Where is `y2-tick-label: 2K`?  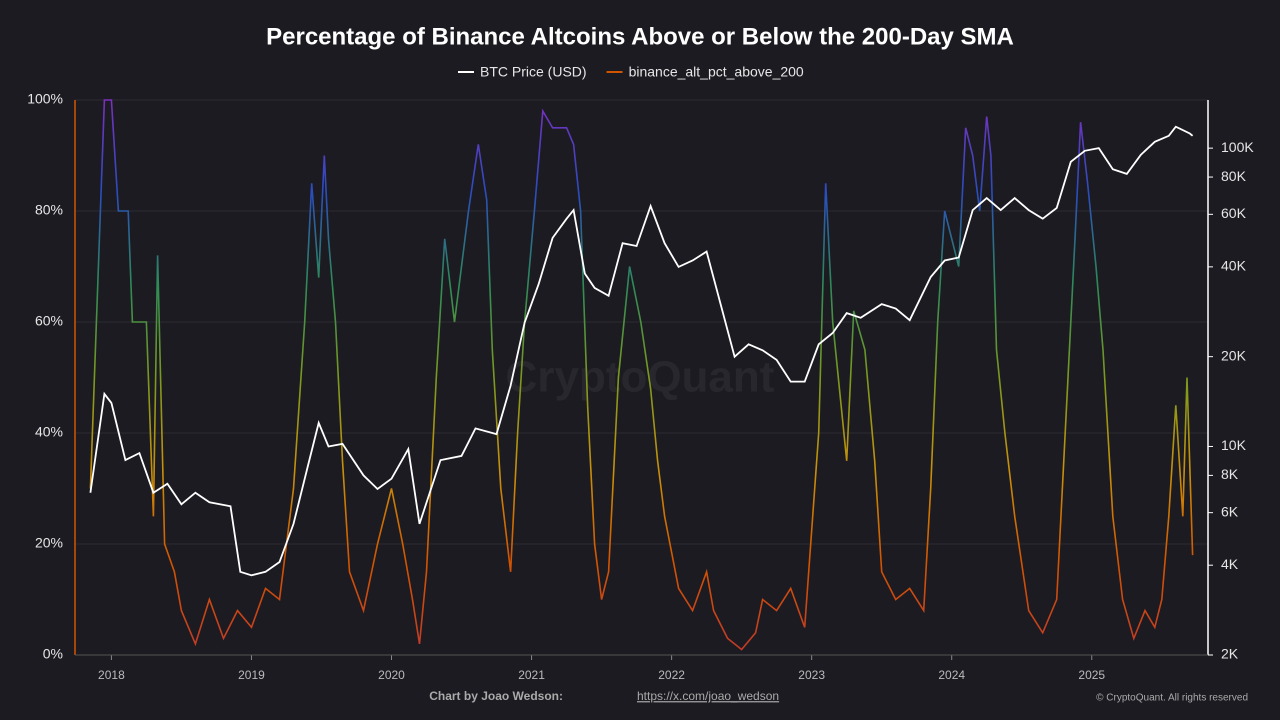 y2-tick-label: 2K is located at coordinates (1230, 654).